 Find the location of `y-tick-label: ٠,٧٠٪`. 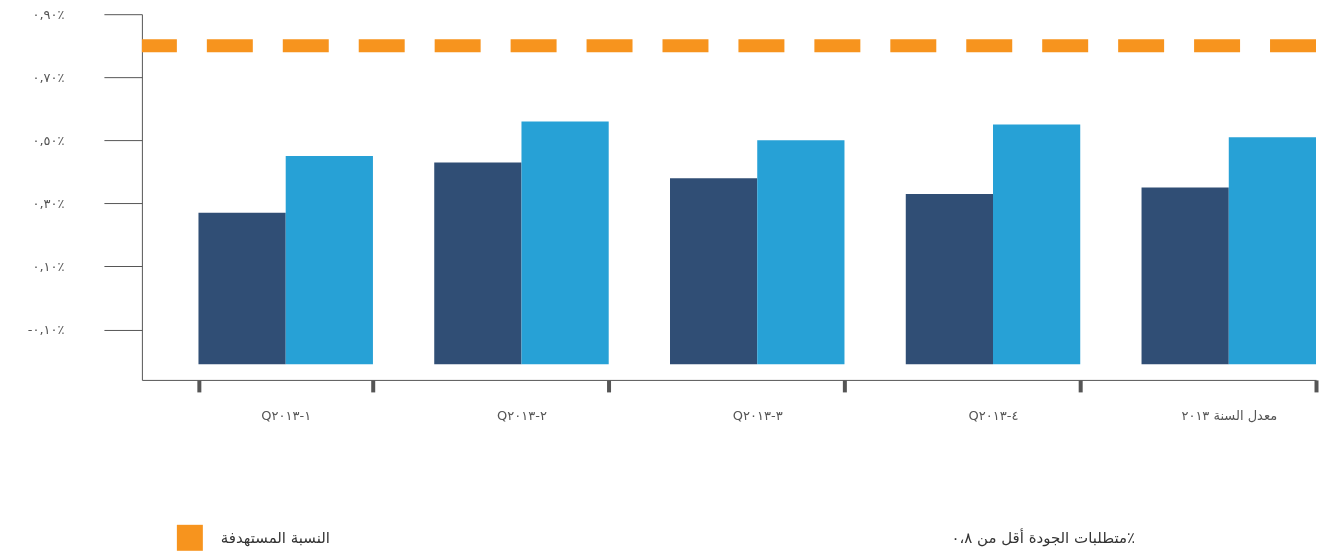

y-tick-label: ٠,٧٠٪ is located at coordinates (48, 77).